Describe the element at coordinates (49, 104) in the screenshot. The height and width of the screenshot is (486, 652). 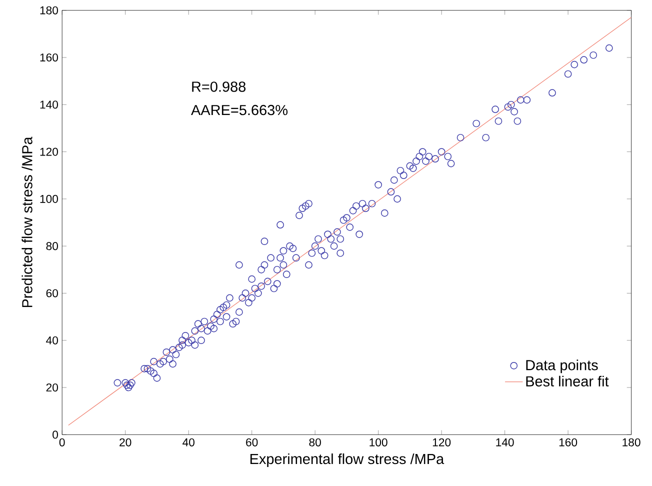
I see `y-tick-label: 140` at that location.